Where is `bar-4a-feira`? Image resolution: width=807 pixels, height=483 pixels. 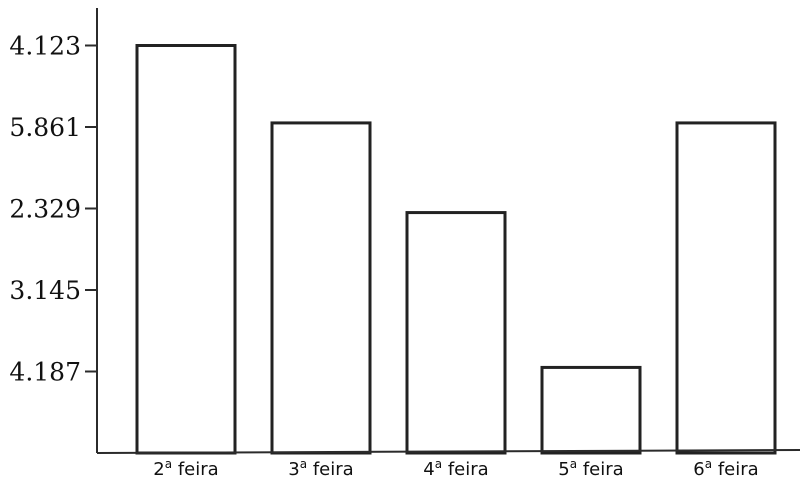 bar-4a-feira is located at coordinates (456, 333).